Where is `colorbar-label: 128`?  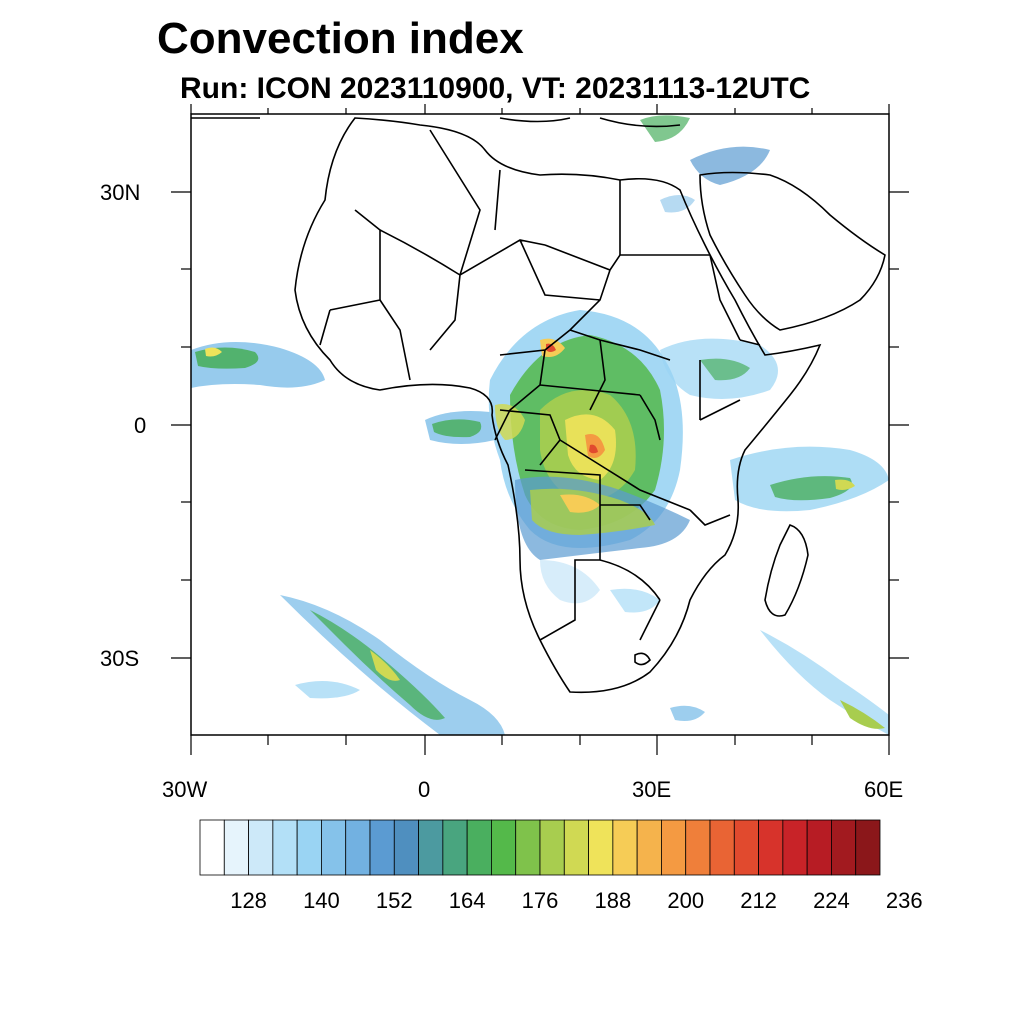
colorbar-label: 128 is located at coordinates (248, 900).